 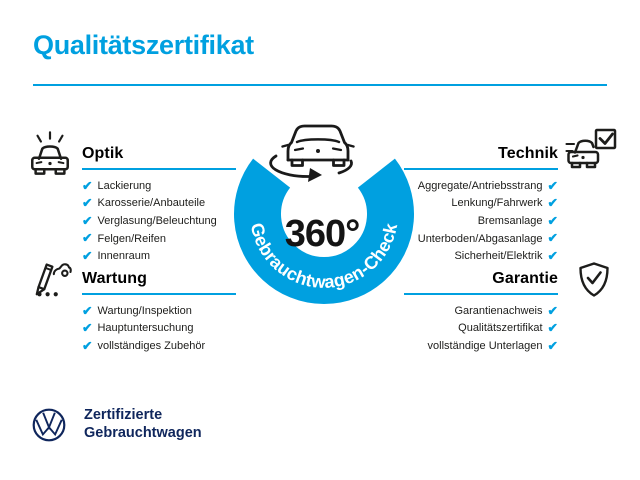 I want to click on section-title-wartung: Wartung, so click(x=159, y=283).